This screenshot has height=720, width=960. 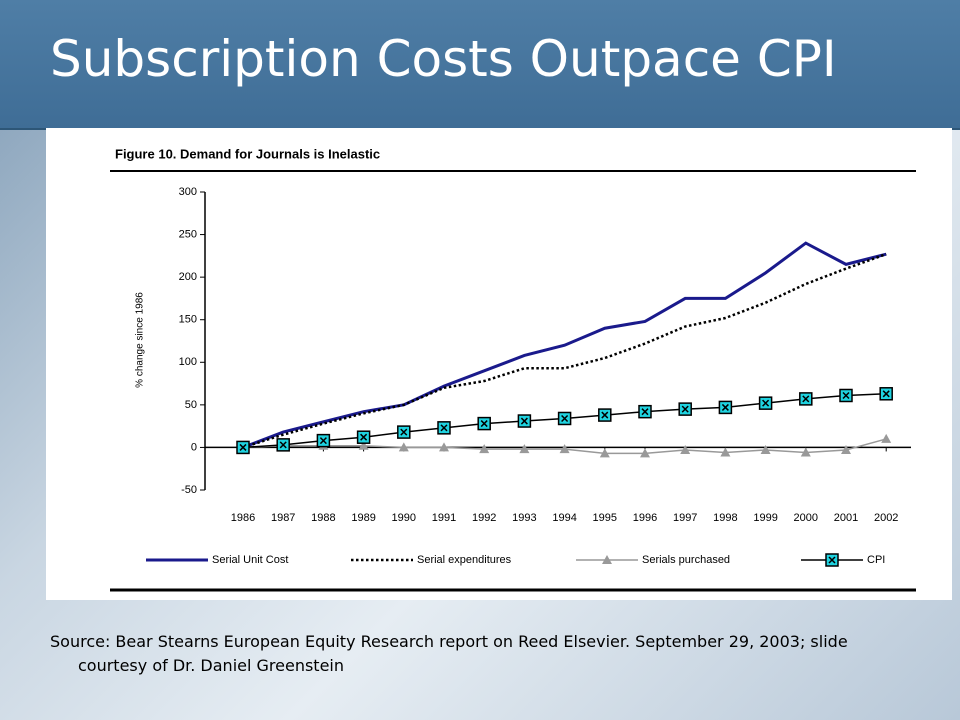 I want to click on x-tick-label: 1998, so click(x=725, y=518).